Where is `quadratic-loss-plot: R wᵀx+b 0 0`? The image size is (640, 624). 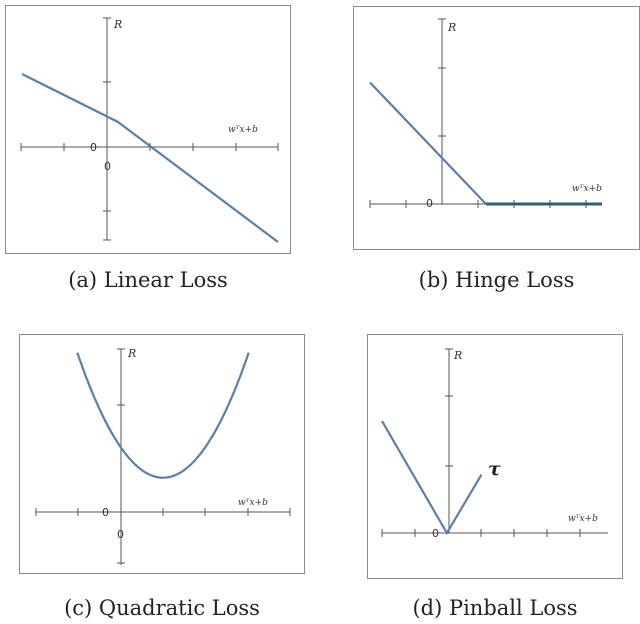
quadratic-loss-plot: R wᵀx+b 0 0 is located at coordinates (163, 456).